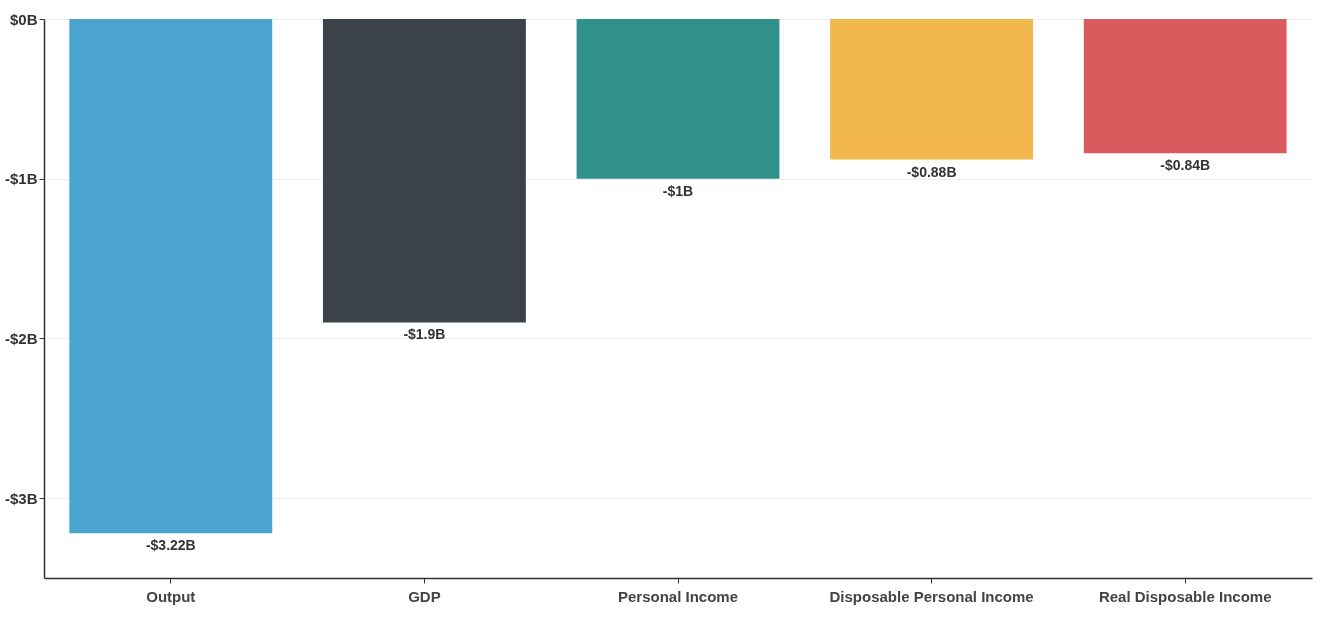 The height and width of the screenshot is (617, 1324). I want to click on x-tick-label: GDP, so click(424, 596).